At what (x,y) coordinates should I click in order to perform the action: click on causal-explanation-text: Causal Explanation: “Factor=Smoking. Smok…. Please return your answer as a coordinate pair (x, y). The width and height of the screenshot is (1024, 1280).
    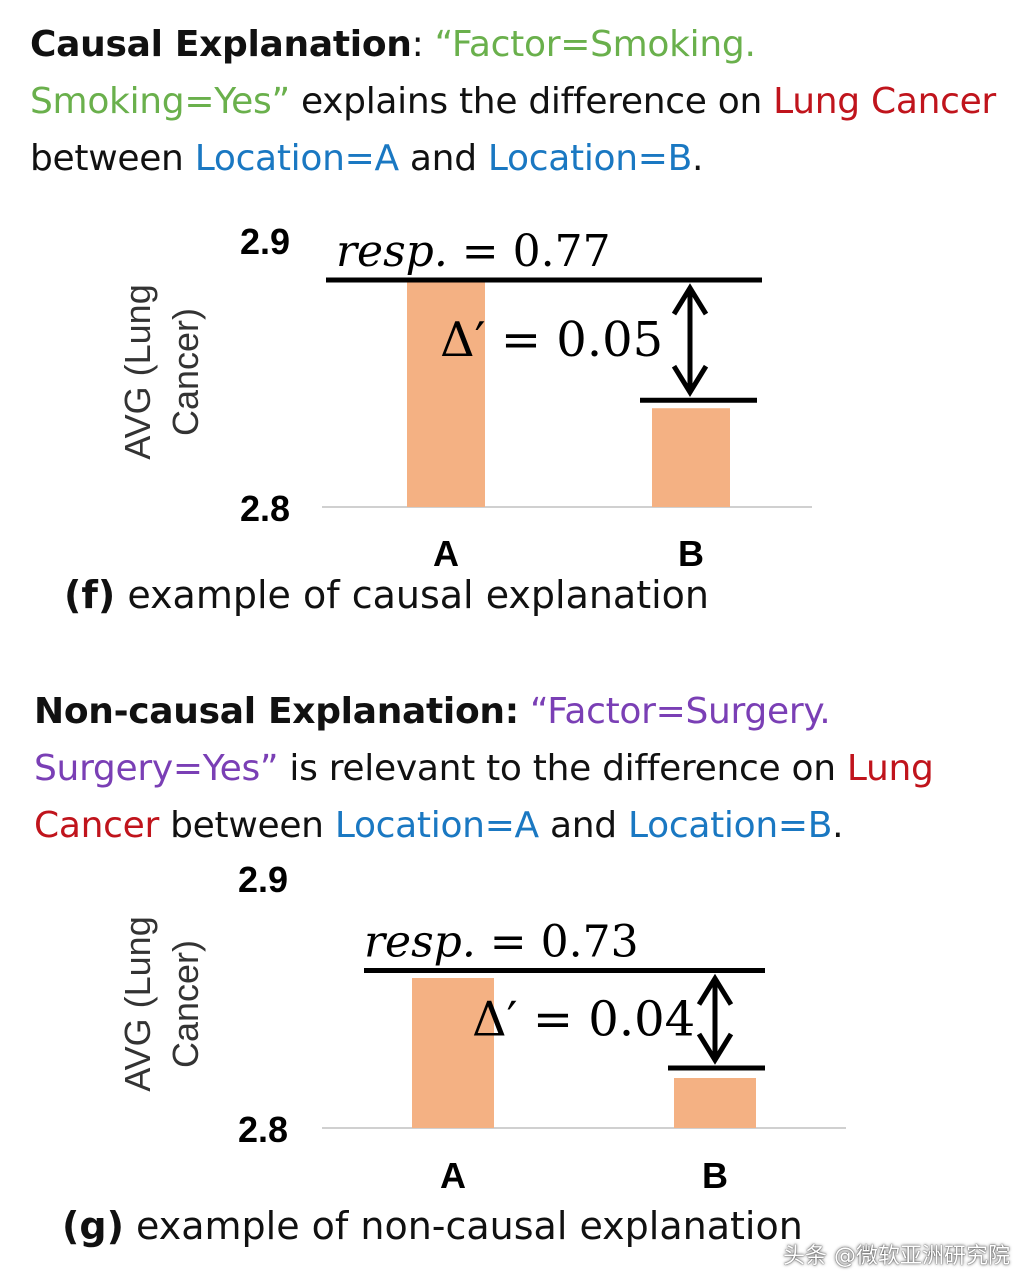
    Looking at the image, I should click on (513, 101).